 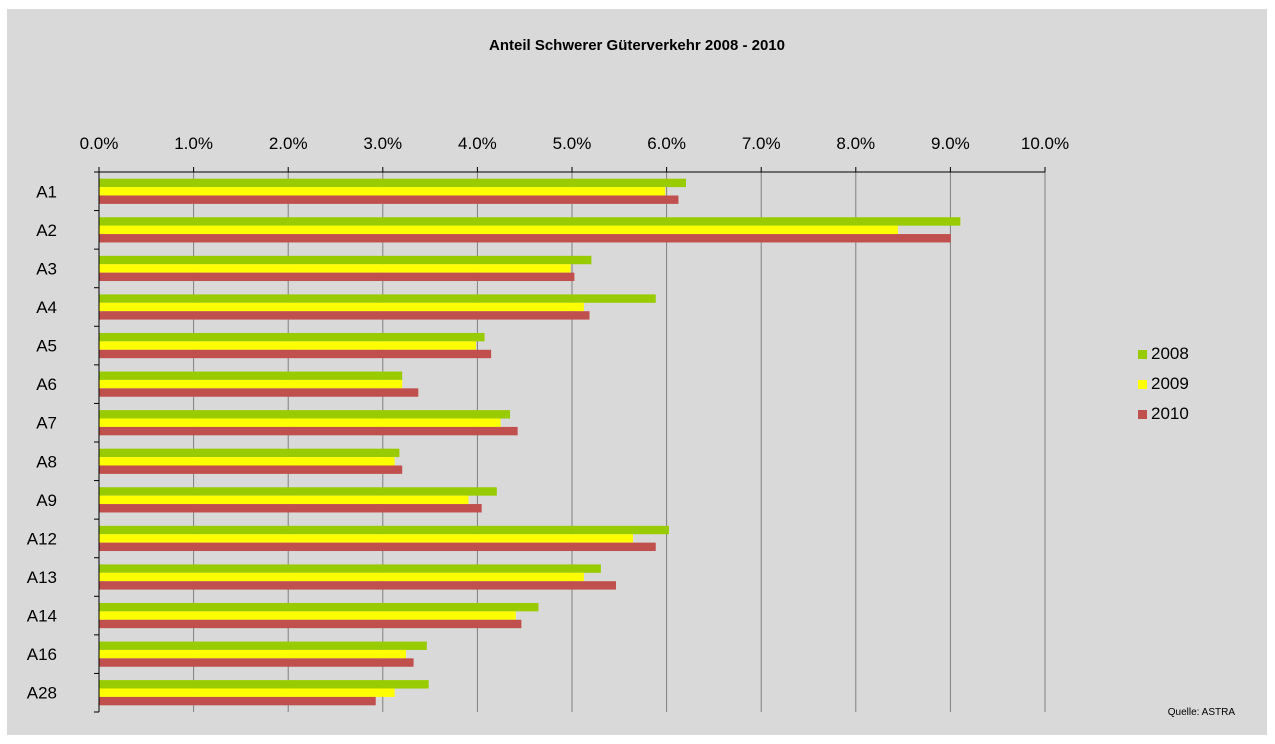 I want to click on x-tick-label: 2.0%, so click(x=288, y=143).